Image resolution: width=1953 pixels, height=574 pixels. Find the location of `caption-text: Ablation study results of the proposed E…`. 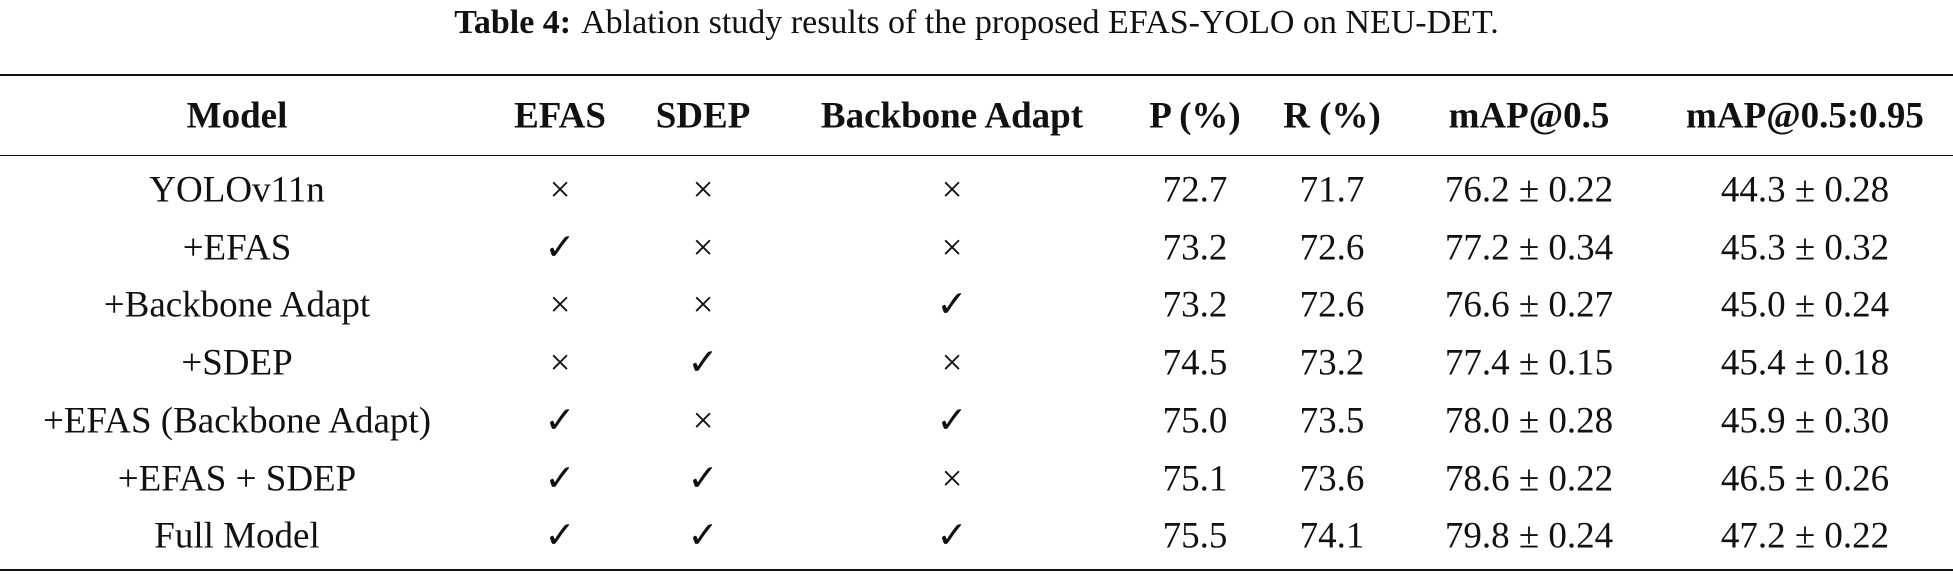

caption-text: Ablation study results of the proposed E… is located at coordinates (1040, 22).